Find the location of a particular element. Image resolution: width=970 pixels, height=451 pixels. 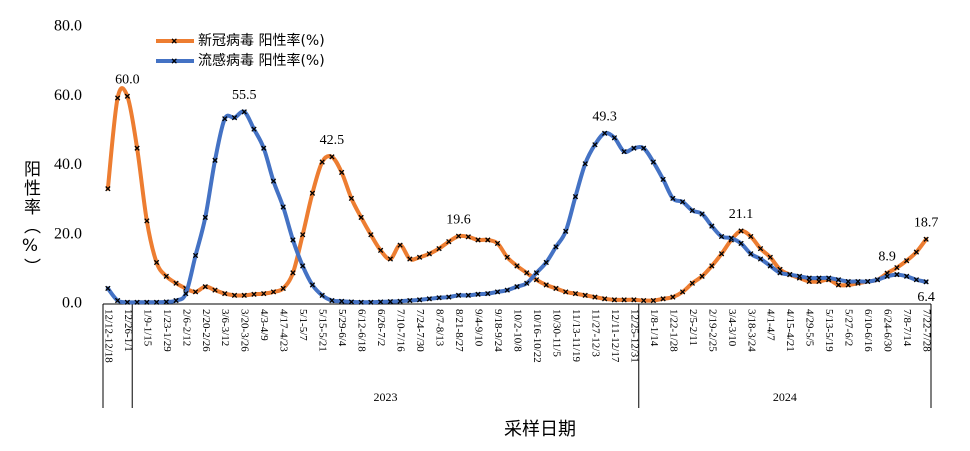

x-tick-label: 11/13-11/19 is located at coordinates (576, 335).